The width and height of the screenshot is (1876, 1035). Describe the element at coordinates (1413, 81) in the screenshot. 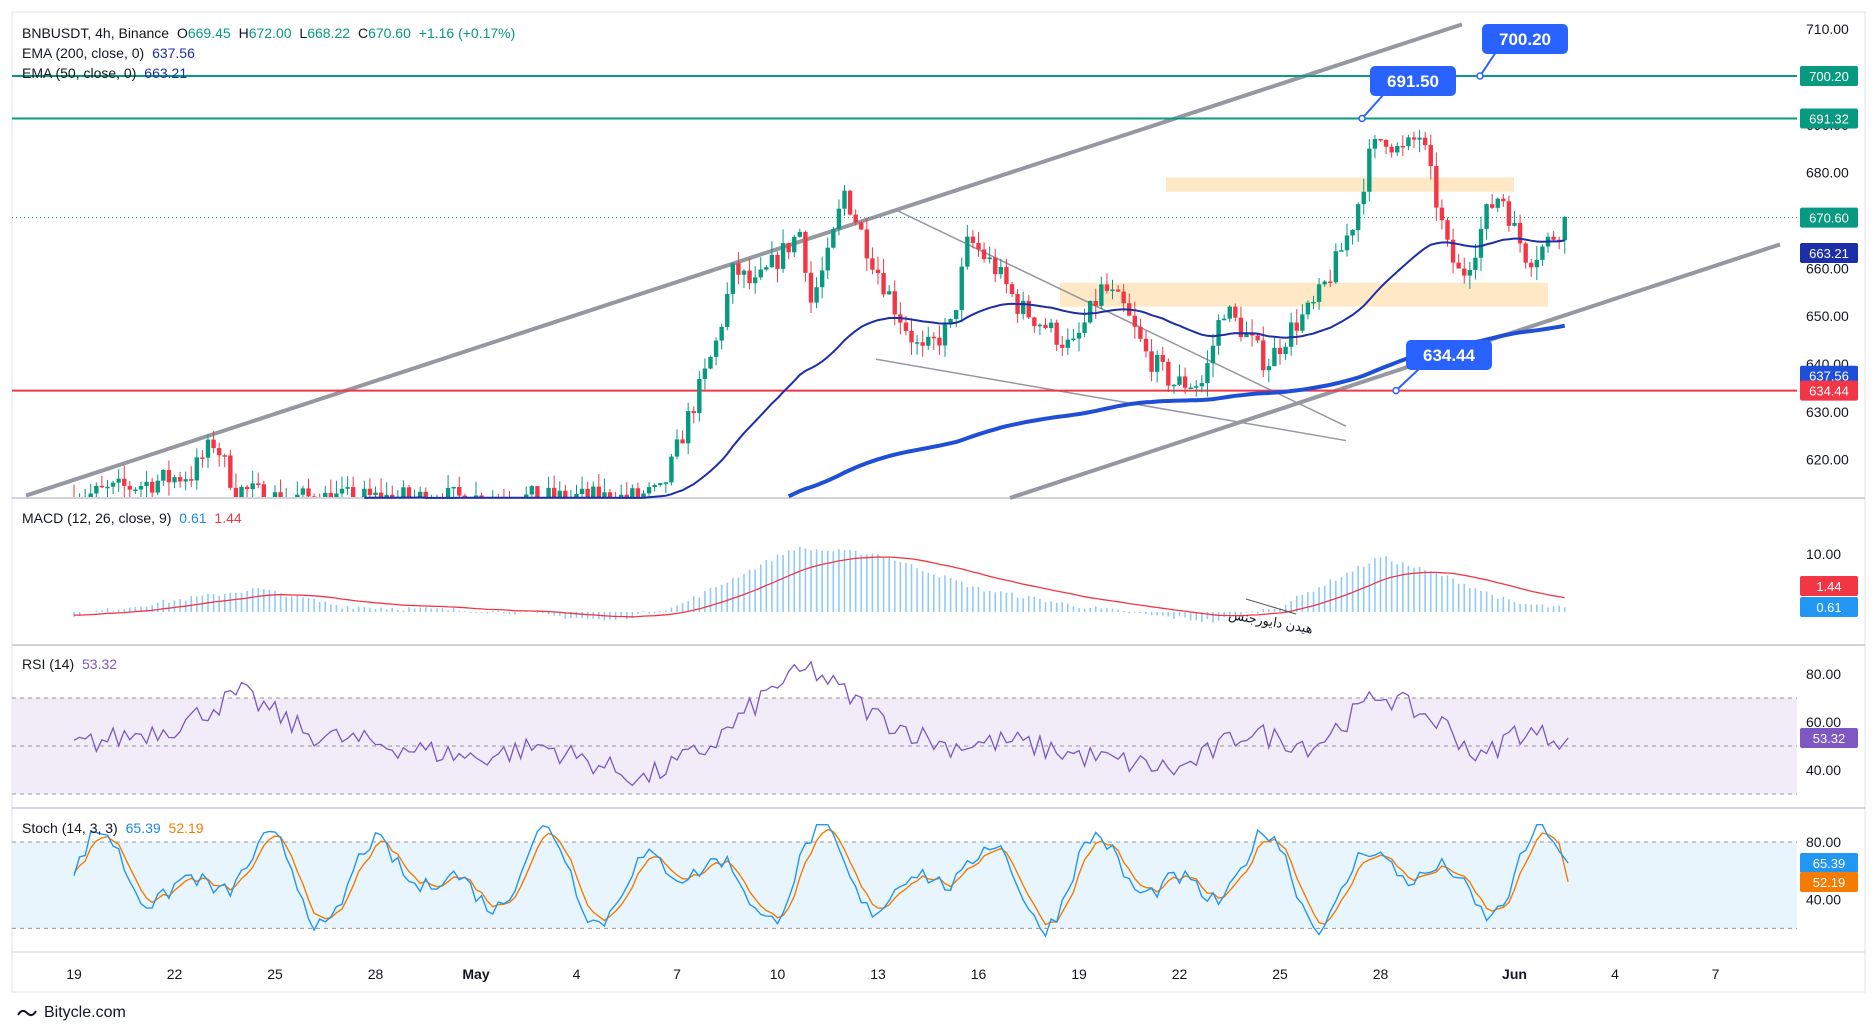

I see `callout-label: 691.50` at that location.